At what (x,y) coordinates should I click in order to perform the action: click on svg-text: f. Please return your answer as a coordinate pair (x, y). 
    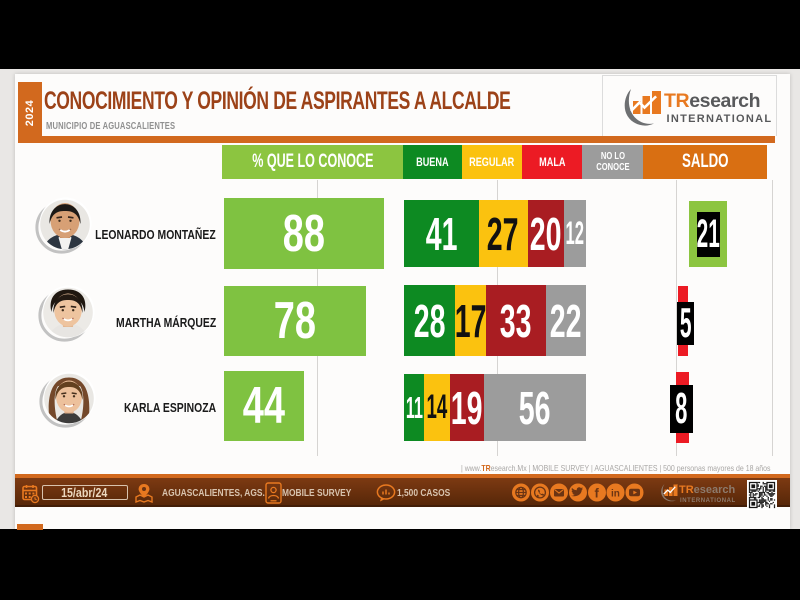
    Looking at the image, I should click on (597, 493).